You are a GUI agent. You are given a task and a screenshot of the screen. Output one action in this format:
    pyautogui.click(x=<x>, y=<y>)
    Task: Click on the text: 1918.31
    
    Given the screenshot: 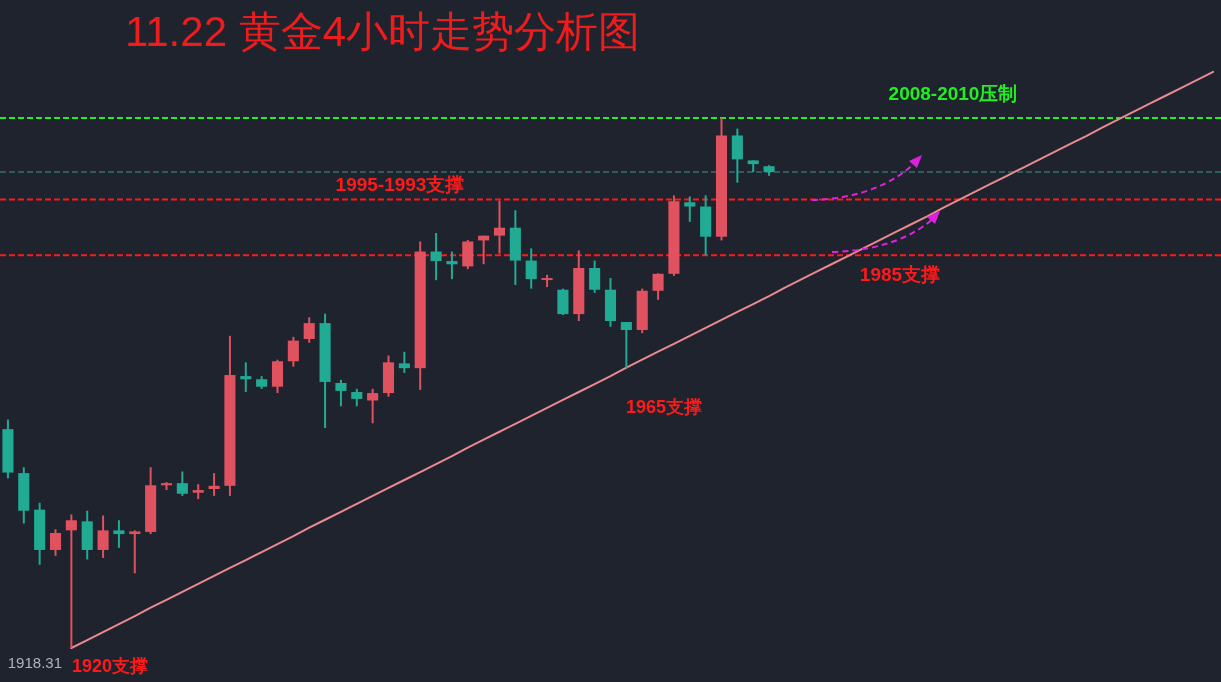 What is the action you would take?
    pyautogui.click(x=34, y=662)
    